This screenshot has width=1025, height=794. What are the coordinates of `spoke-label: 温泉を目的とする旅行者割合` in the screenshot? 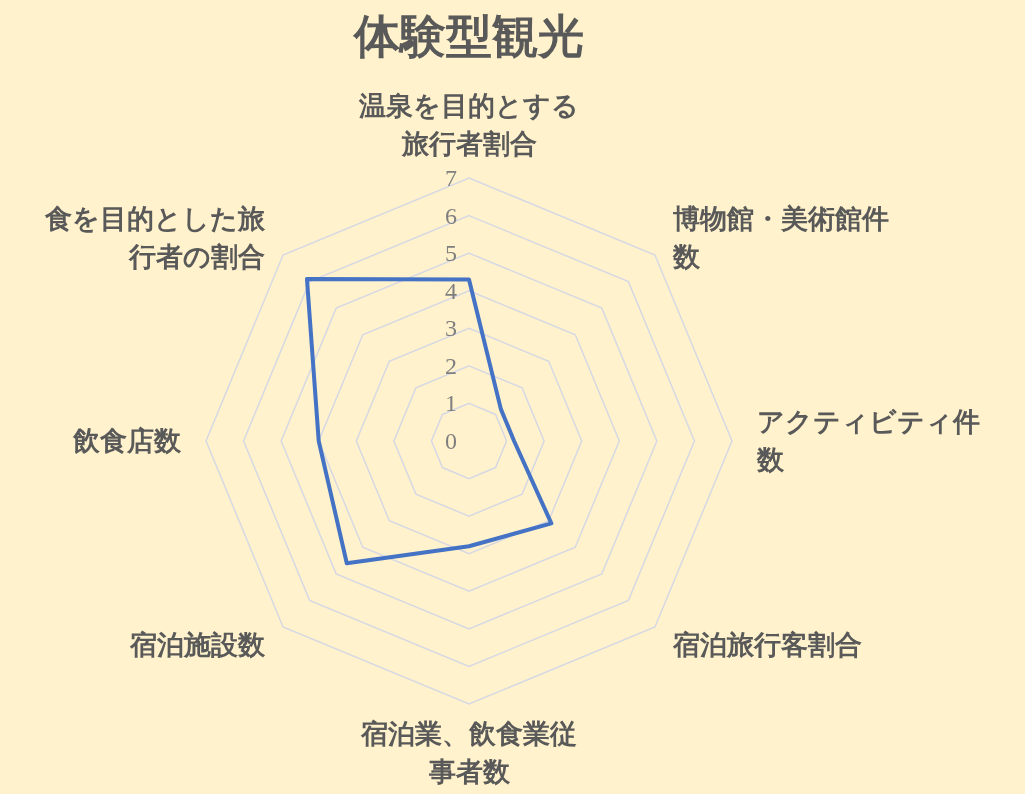 It's located at (468, 124).